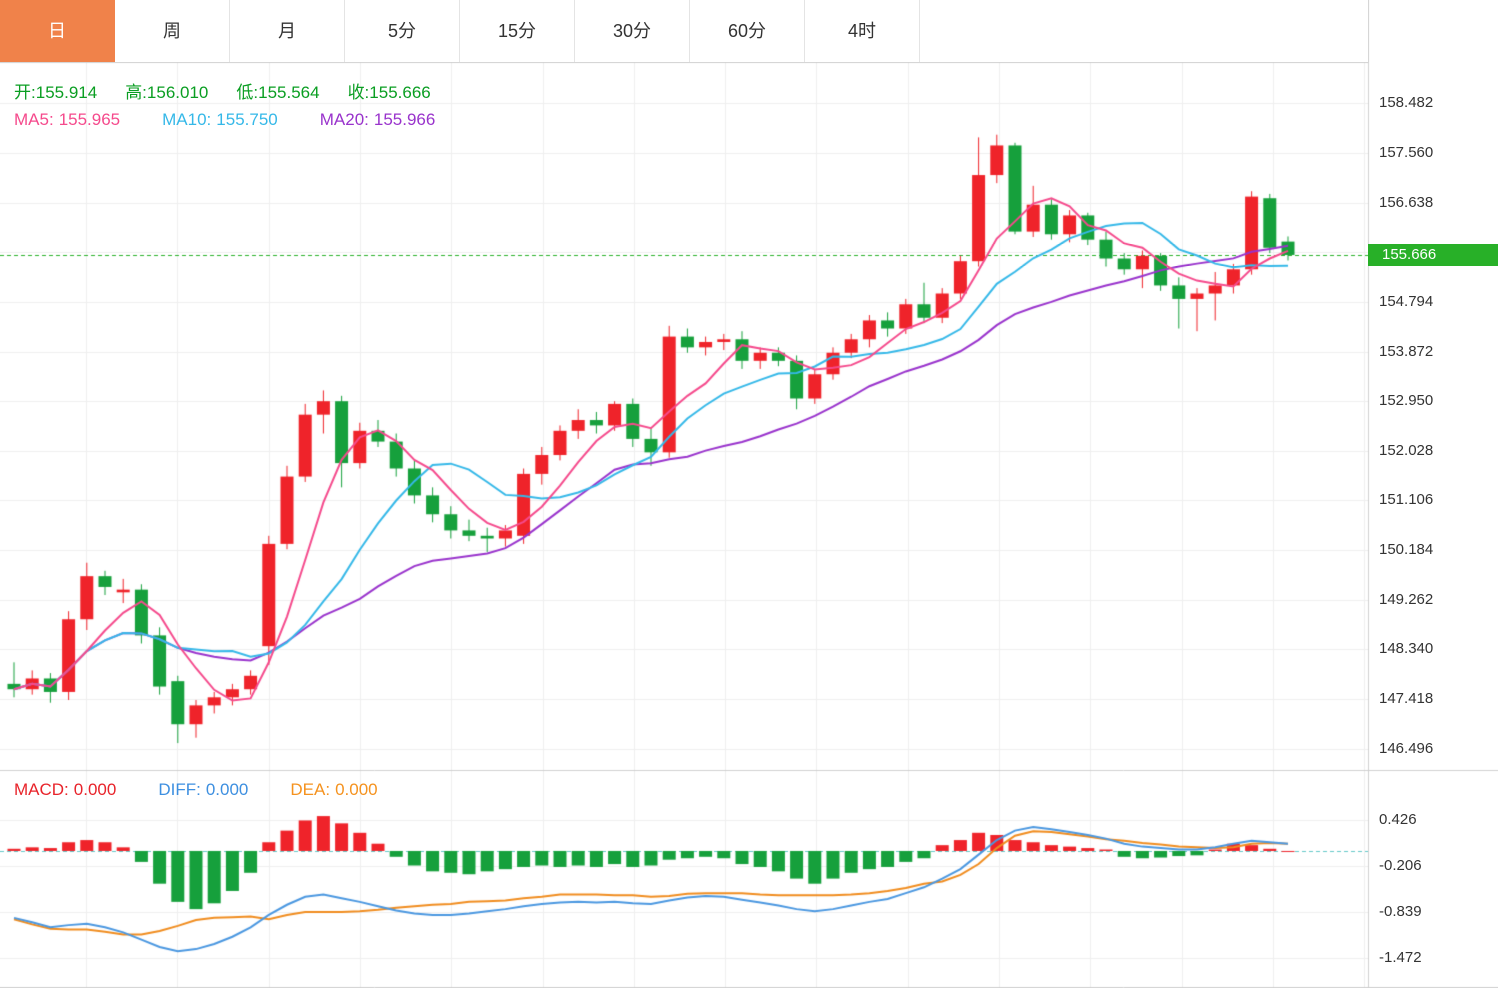 The height and width of the screenshot is (988, 1498). I want to click on price-axis-label: 152.950, so click(1406, 401).